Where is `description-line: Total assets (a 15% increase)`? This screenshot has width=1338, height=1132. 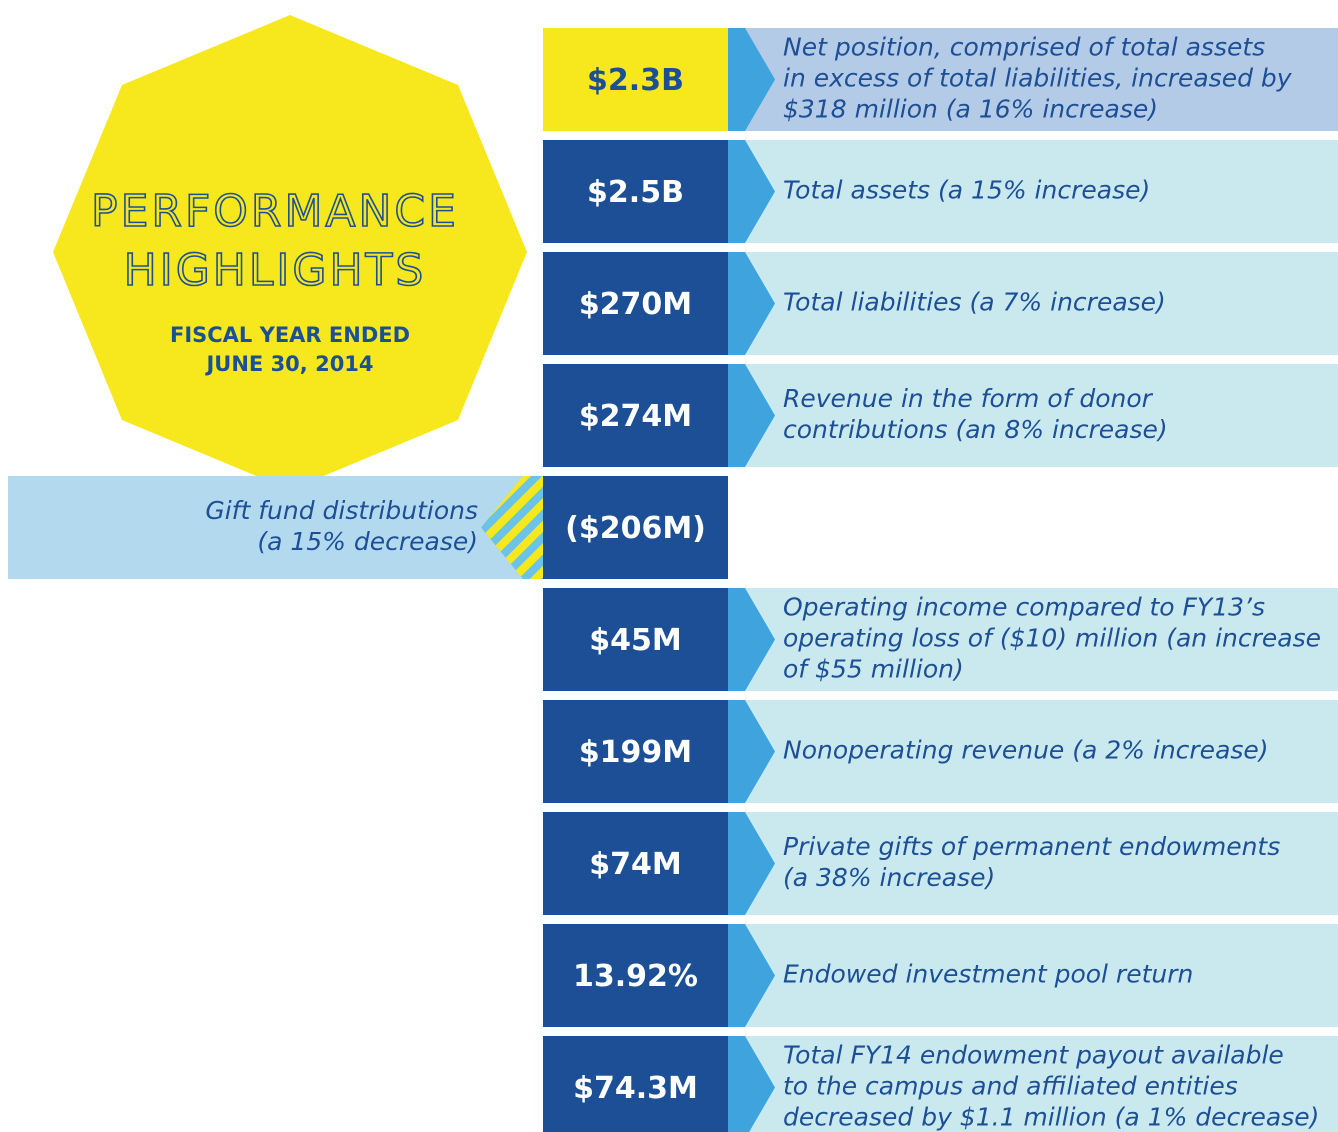 description-line: Total assets (a 15% increase) is located at coordinates (966, 190).